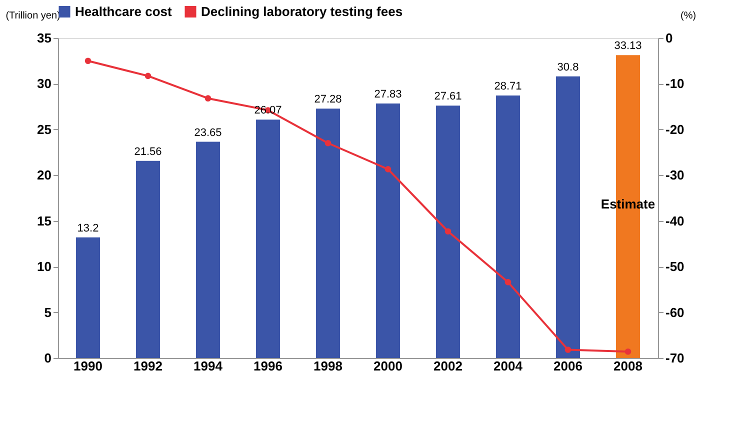 The height and width of the screenshot is (421, 747). What do you see at coordinates (44, 38) in the screenshot?
I see `y-tick-label: 35` at bounding box center [44, 38].